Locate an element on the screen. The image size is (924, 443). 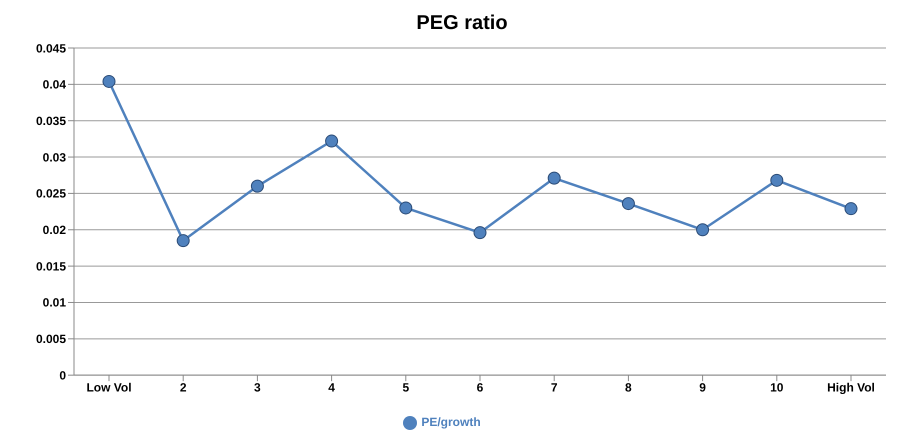
y-tick-label: 0.045 is located at coordinates (51, 48).